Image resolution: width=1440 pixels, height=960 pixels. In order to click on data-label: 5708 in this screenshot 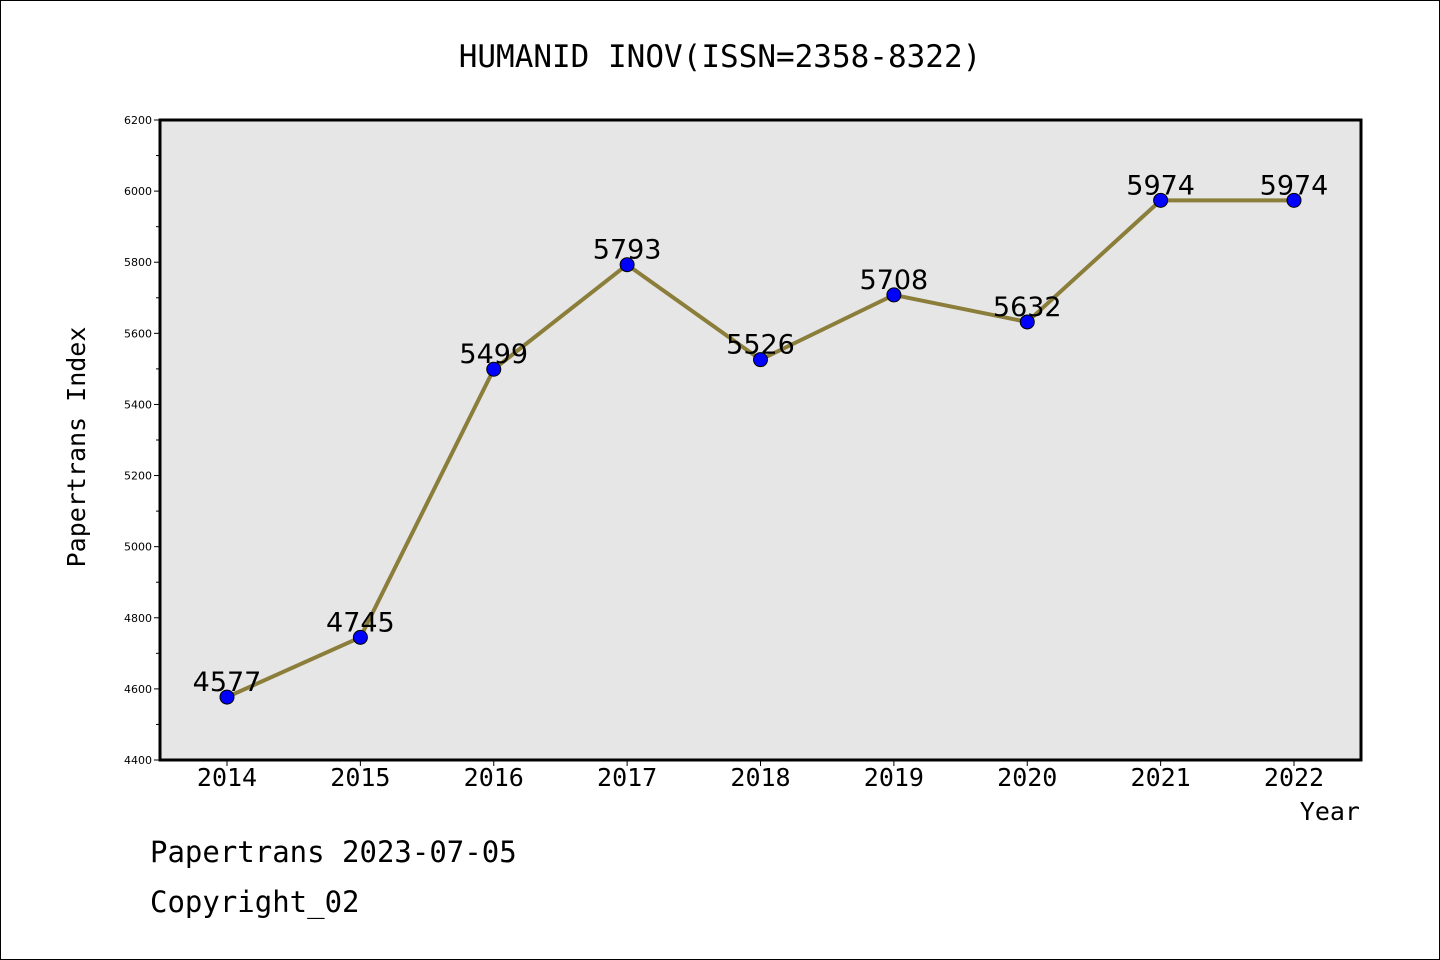, I will do `click(894, 280)`.